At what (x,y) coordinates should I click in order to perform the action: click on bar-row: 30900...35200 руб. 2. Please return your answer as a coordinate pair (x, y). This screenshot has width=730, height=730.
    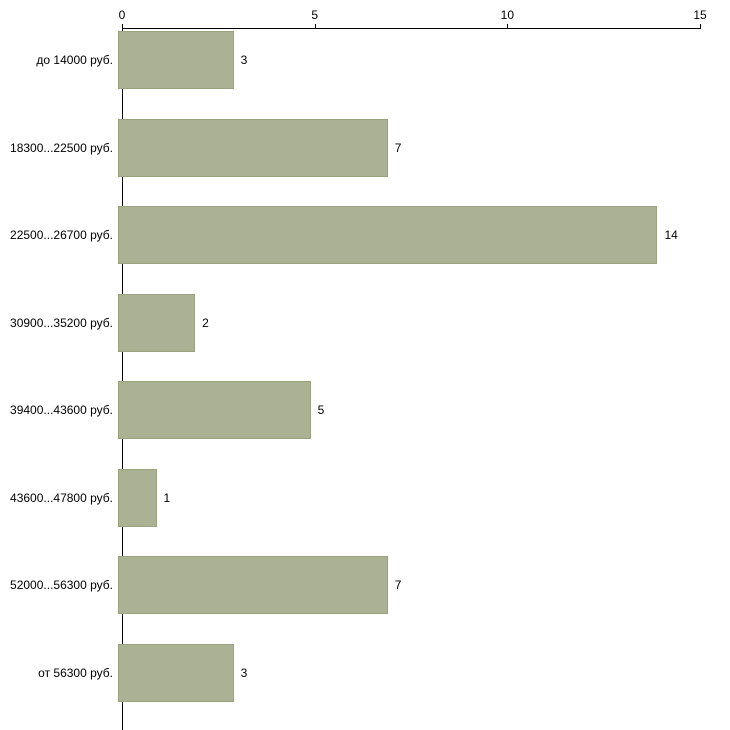
    Looking at the image, I should click on (365, 335).